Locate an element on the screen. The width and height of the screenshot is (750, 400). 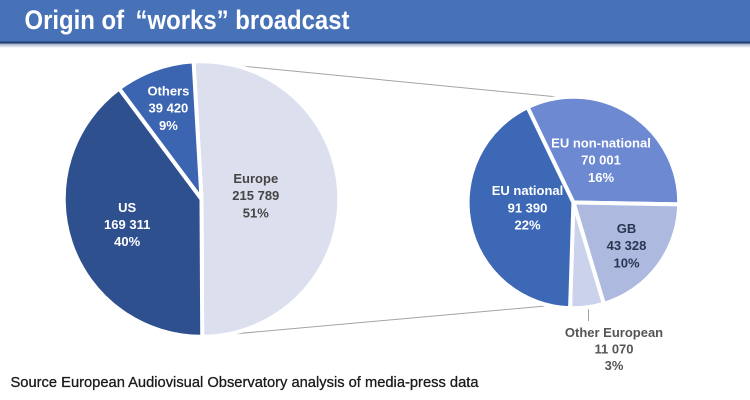
svg-text: 91 390 is located at coordinates (528, 207).